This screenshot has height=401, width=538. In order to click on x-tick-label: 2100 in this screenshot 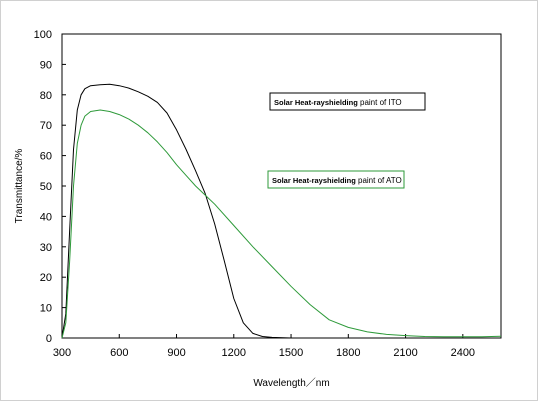, I will do `click(405, 353)`.